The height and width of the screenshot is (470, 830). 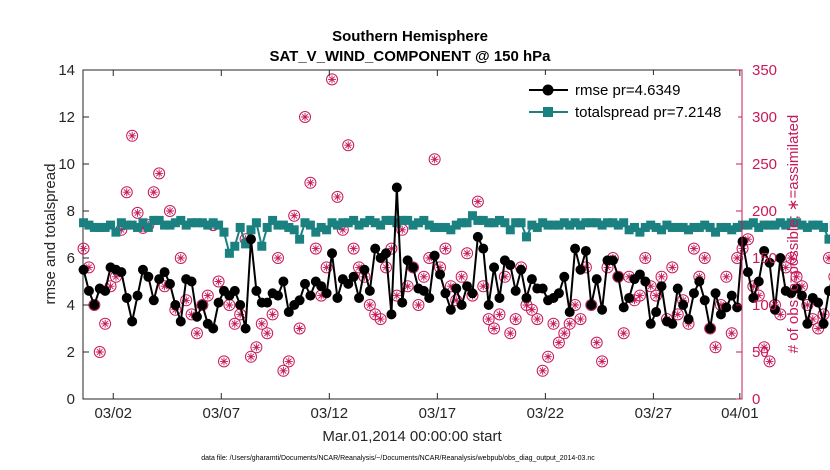 I want to click on legend-spread-marker, so click(x=548, y=112).